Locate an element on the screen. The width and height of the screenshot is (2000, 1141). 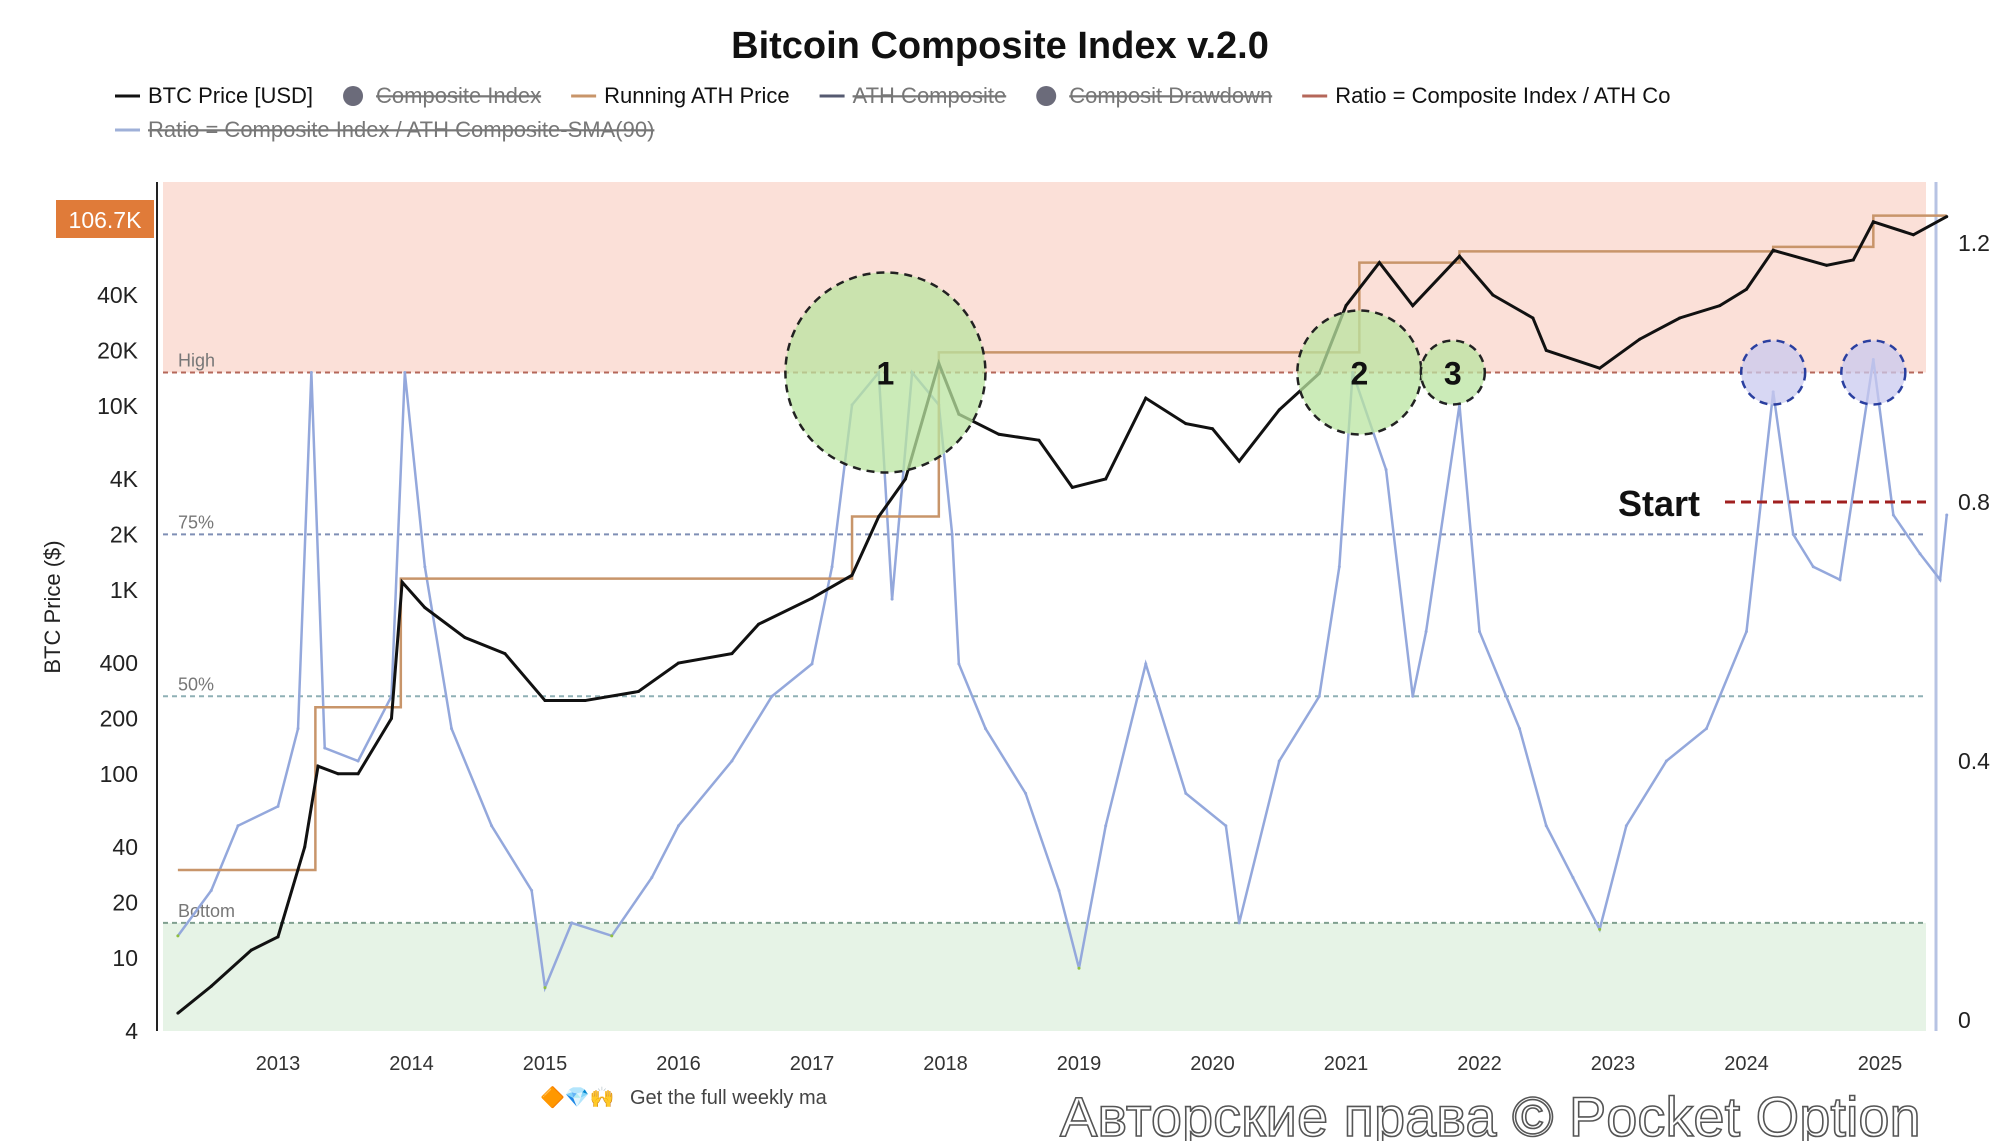
y2-tick-label: 1.2 is located at coordinates (1974, 243).